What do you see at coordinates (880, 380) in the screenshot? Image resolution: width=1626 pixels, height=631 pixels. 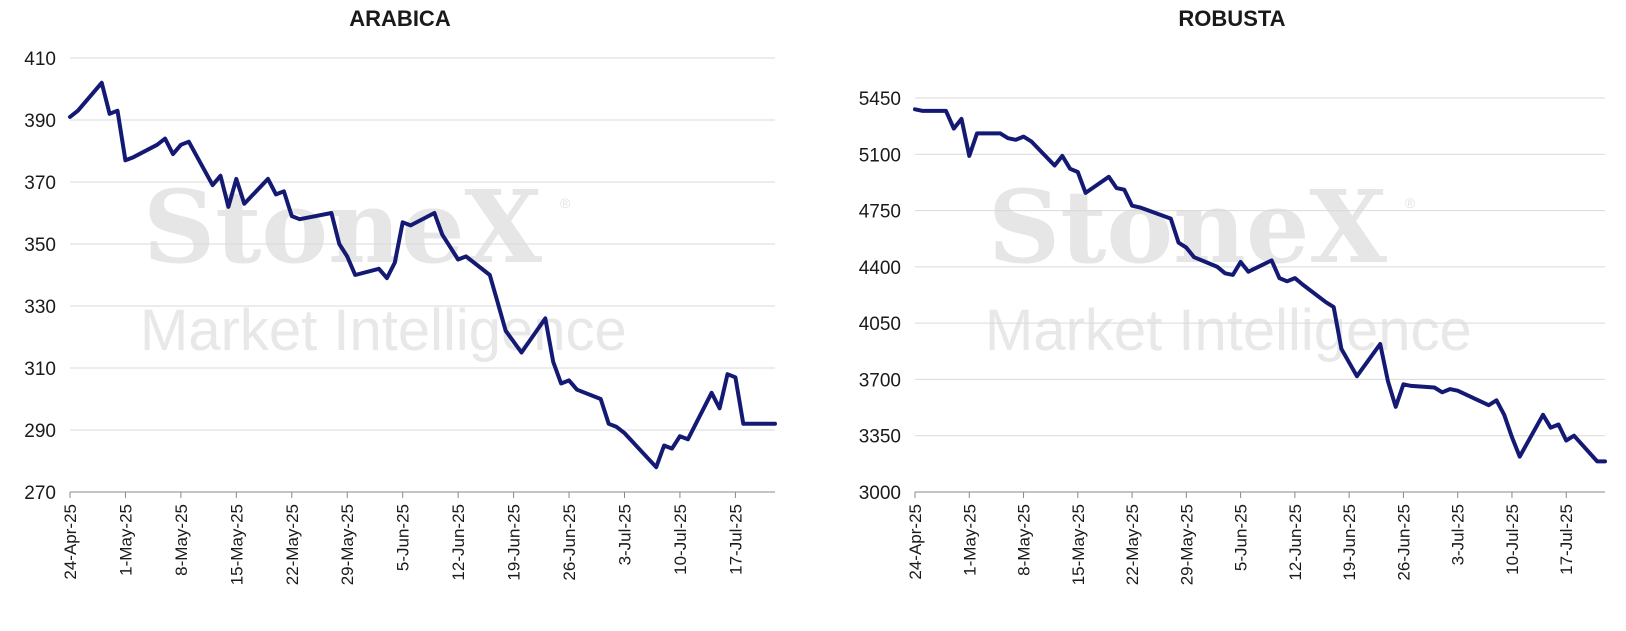 I see `y-tick-label: 3700` at bounding box center [880, 380].